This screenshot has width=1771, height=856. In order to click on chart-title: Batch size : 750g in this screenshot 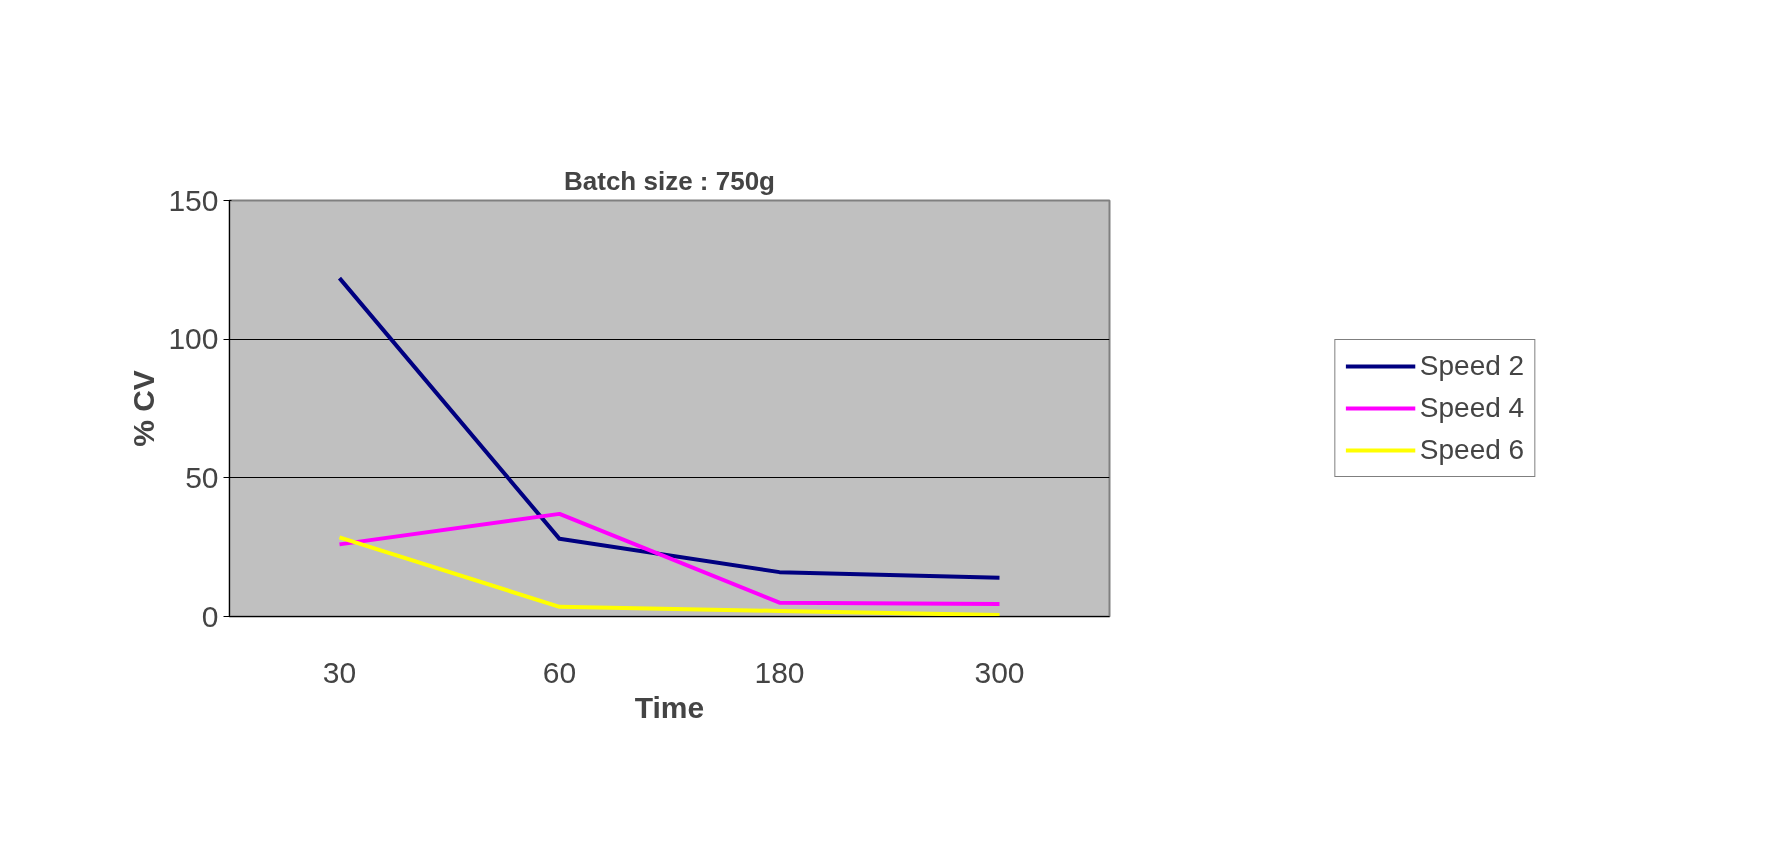, I will do `click(669, 180)`.